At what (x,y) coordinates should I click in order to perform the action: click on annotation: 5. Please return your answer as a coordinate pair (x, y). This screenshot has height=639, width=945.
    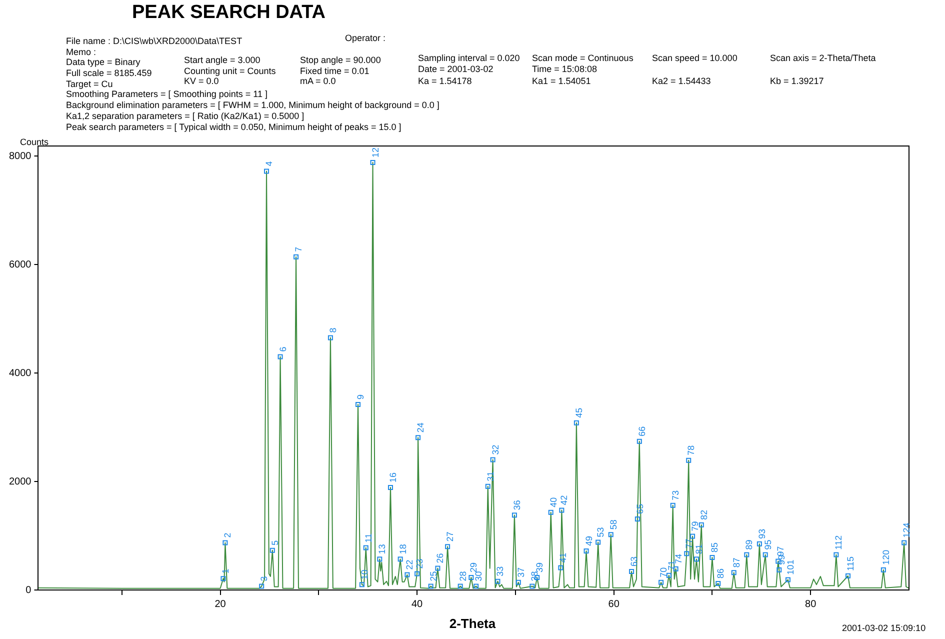
    Looking at the image, I should click on (275, 543).